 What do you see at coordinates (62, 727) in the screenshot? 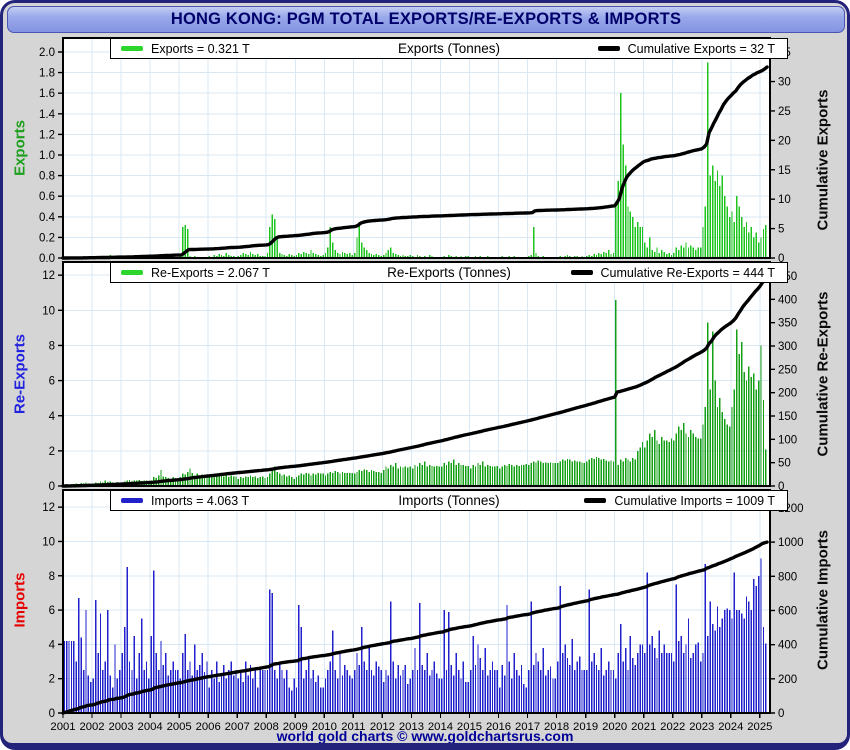
I see `x-axis-year-label: 2001` at bounding box center [62, 727].